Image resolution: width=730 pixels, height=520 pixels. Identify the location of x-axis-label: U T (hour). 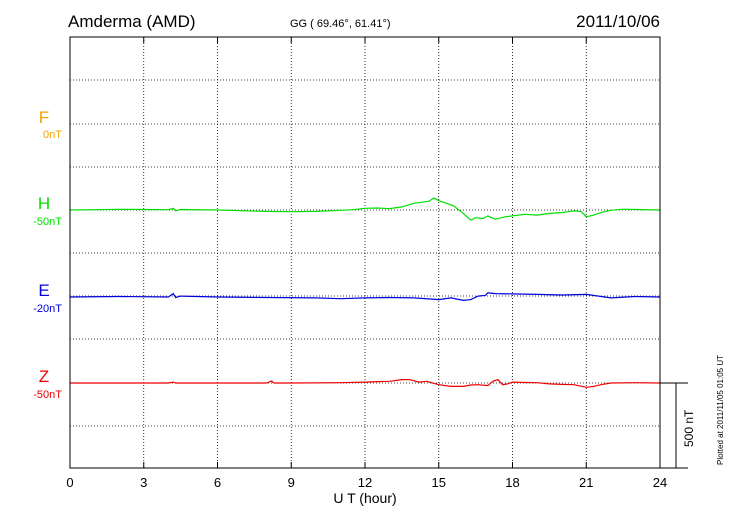
(364, 498).